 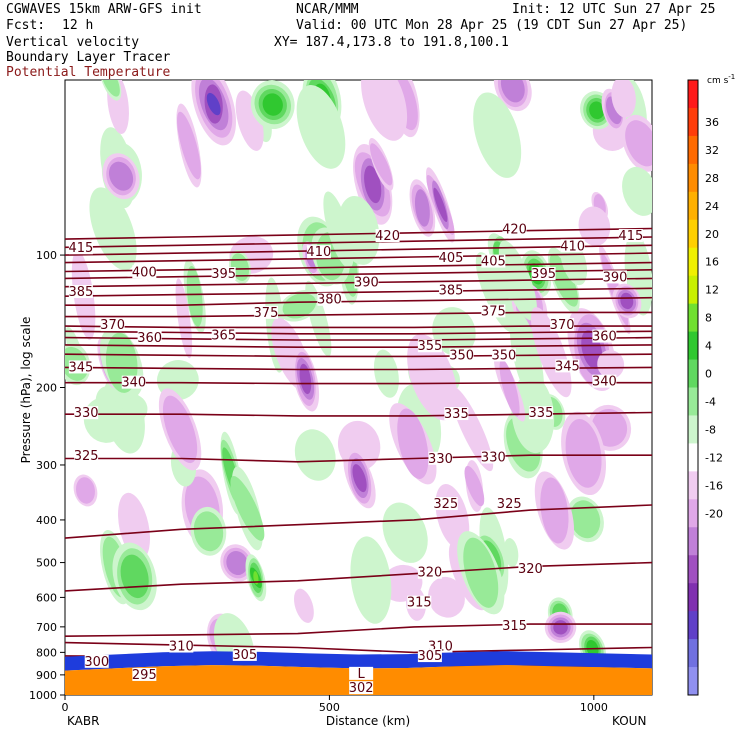 What do you see at coordinates (705, 387) in the screenshot?
I see `colorbar: 36 32 28 24 20 16 12 8 4 0 -4 -8 -12 -16 -20` at bounding box center [705, 387].